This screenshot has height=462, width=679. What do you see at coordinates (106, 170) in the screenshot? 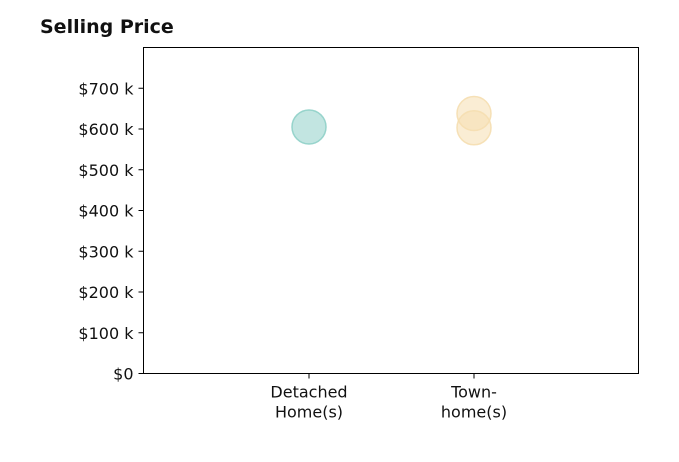
I see `y-tick-label: $500 k` at bounding box center [106, 170].